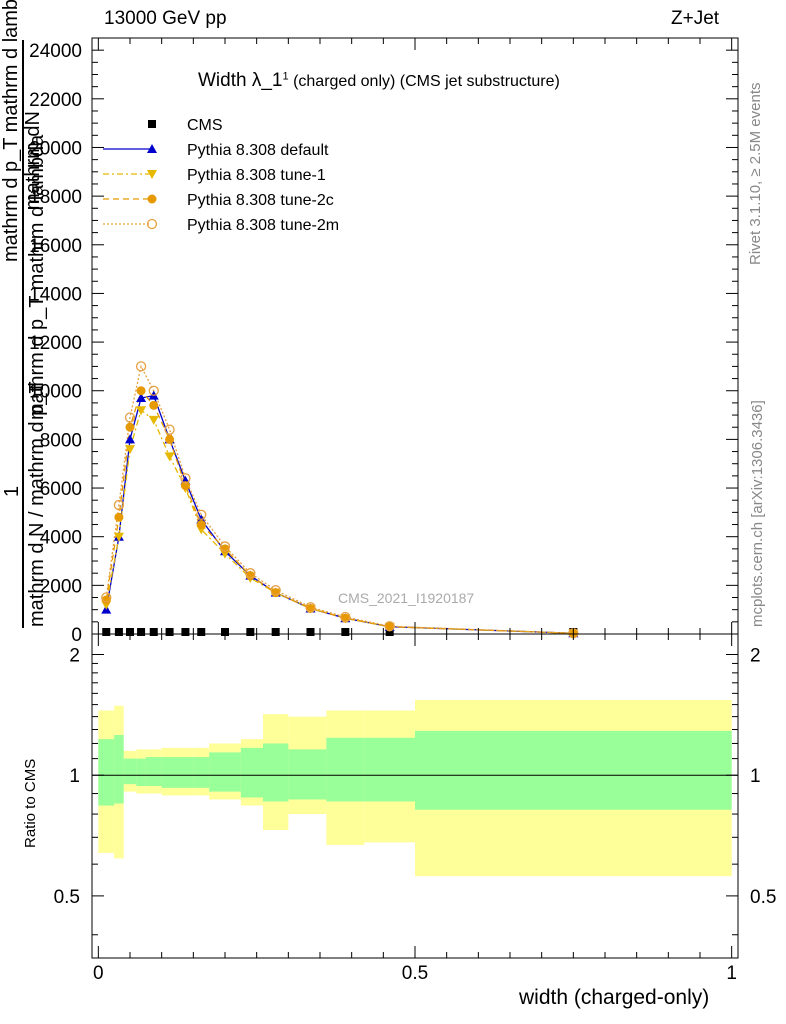  What do you see at coordinates (74, 656) in the screenshot?
I see `ratio-ytick-label: 2` at bounding box center [74, 656].